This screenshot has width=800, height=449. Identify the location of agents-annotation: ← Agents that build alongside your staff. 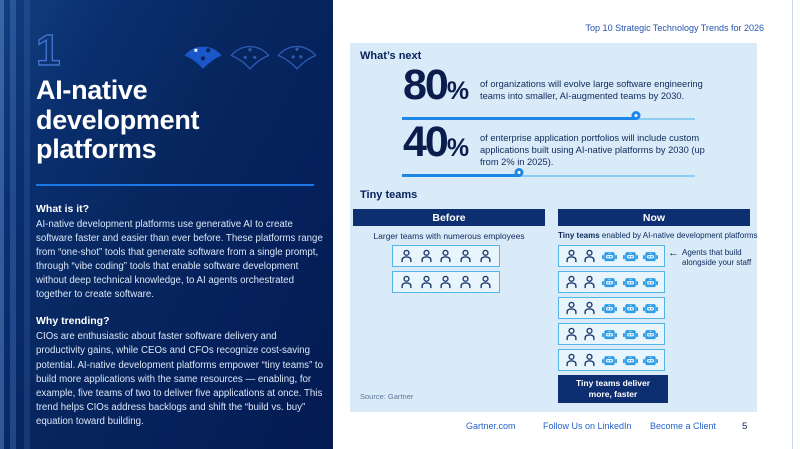
(712, 258).